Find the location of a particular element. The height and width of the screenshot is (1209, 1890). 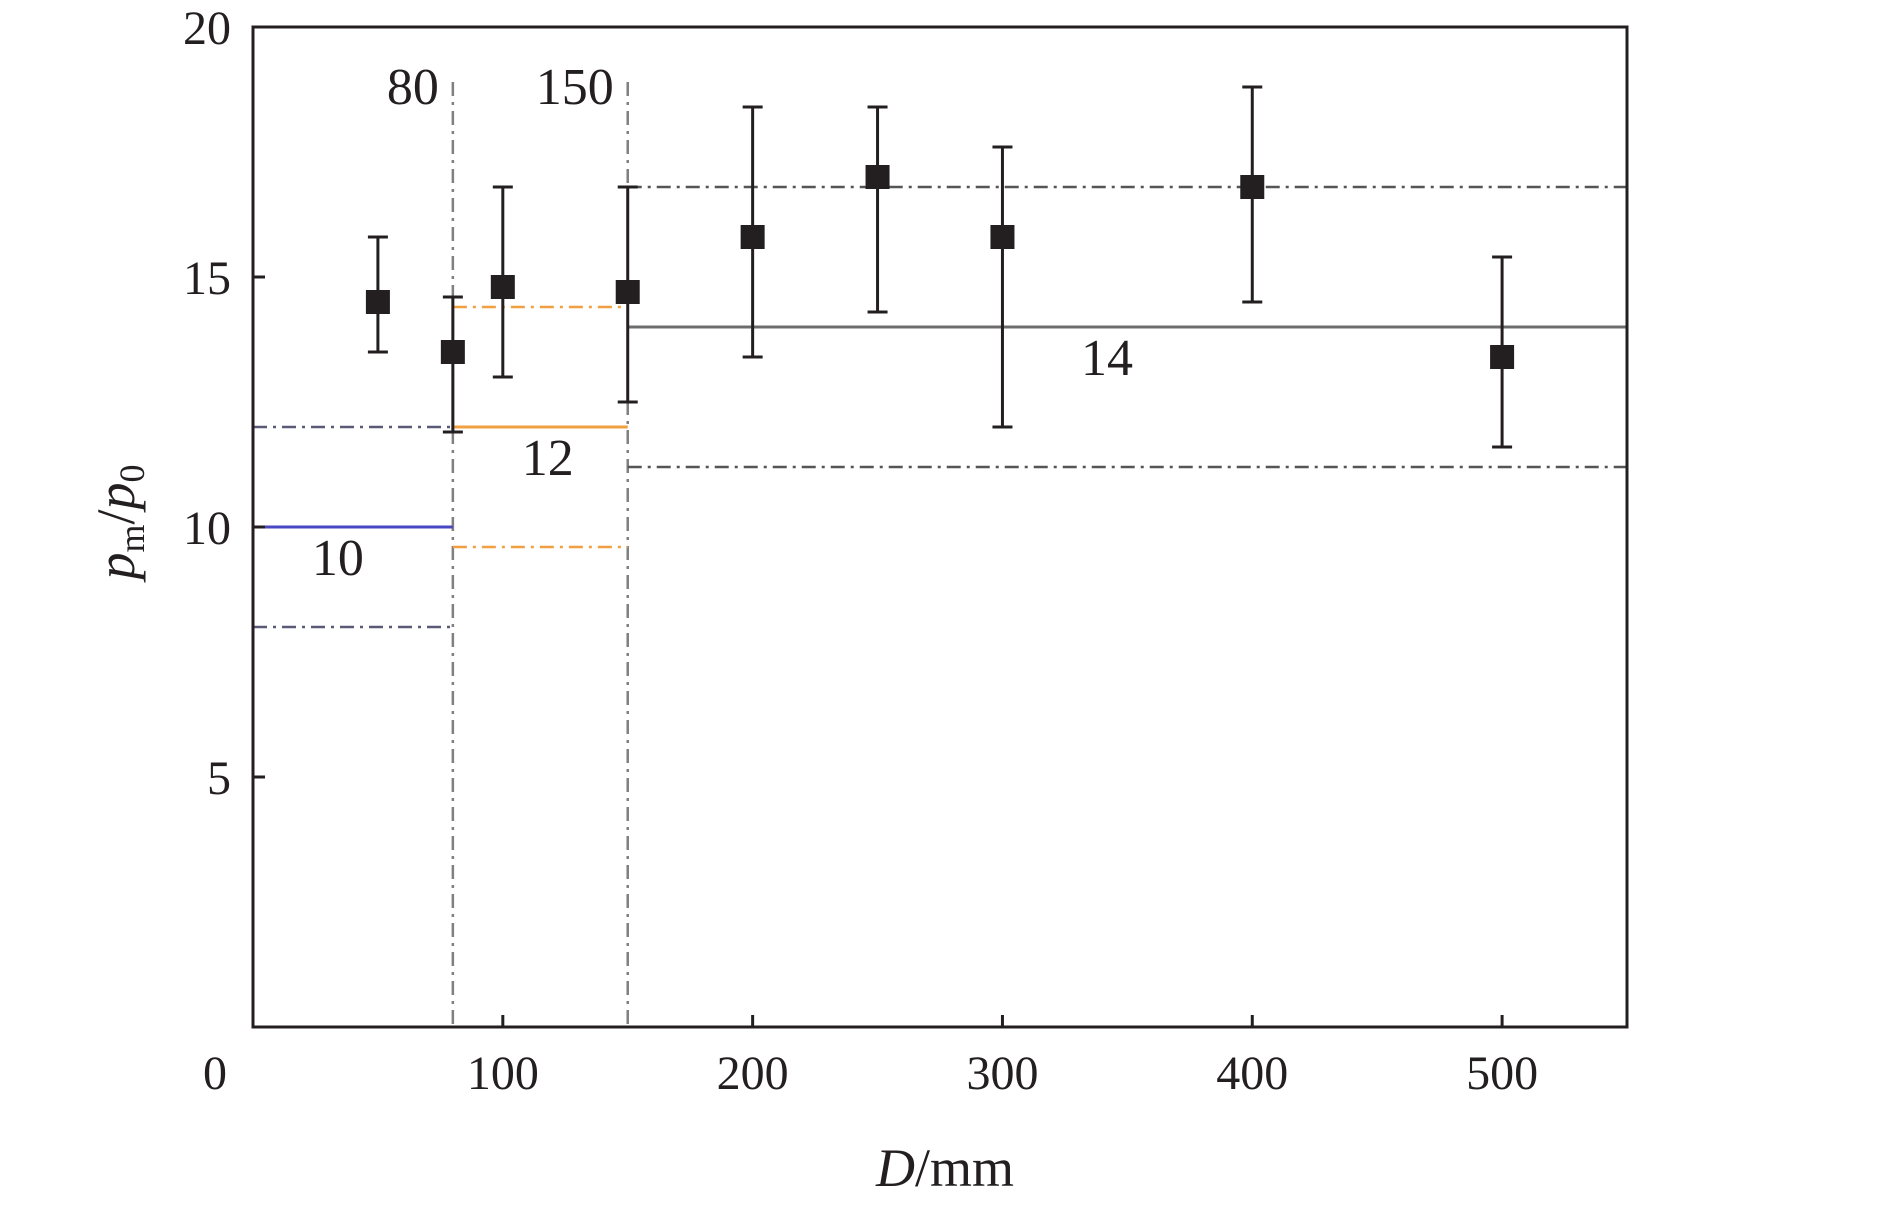

y-tick-label-10: 10 is located at coordinates (207, 528).